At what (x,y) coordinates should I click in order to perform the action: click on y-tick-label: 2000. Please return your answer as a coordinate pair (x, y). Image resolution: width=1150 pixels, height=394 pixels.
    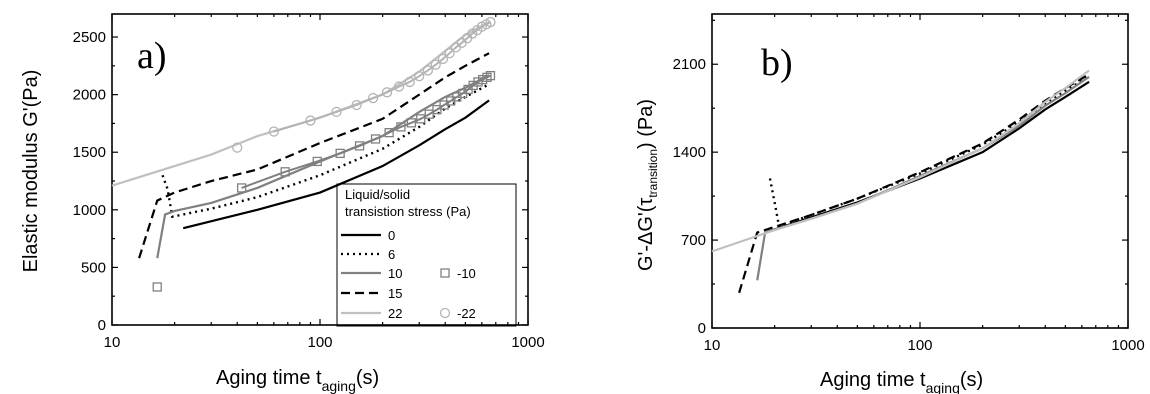
    Looking at the image, I should click on (89, 95).